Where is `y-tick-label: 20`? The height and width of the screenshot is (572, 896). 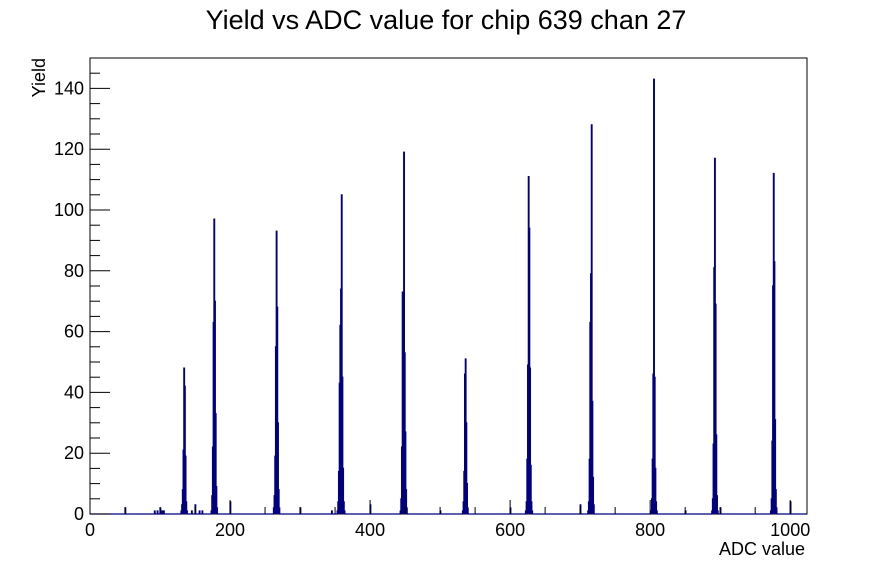
y-tick-label: 20 is located at coordinates (74, 453).